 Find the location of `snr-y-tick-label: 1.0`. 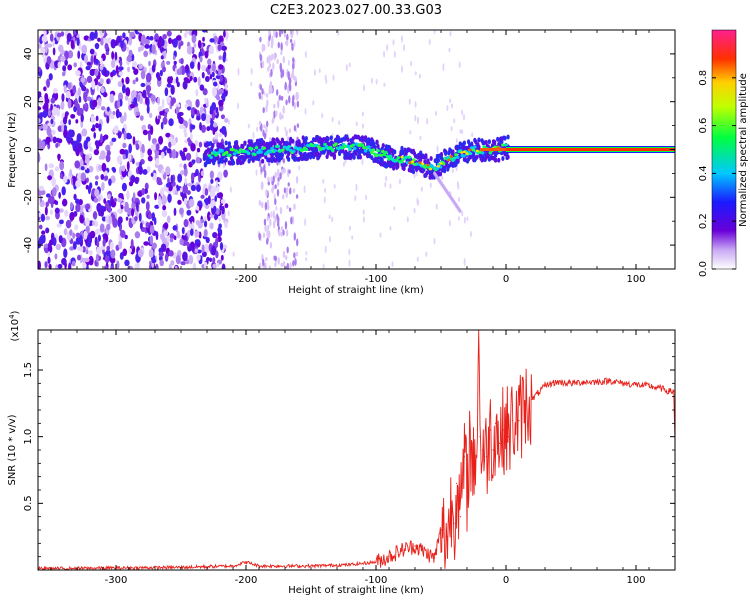

snr-y-tick-label: 1.0 is located at coordinates (28, 437).